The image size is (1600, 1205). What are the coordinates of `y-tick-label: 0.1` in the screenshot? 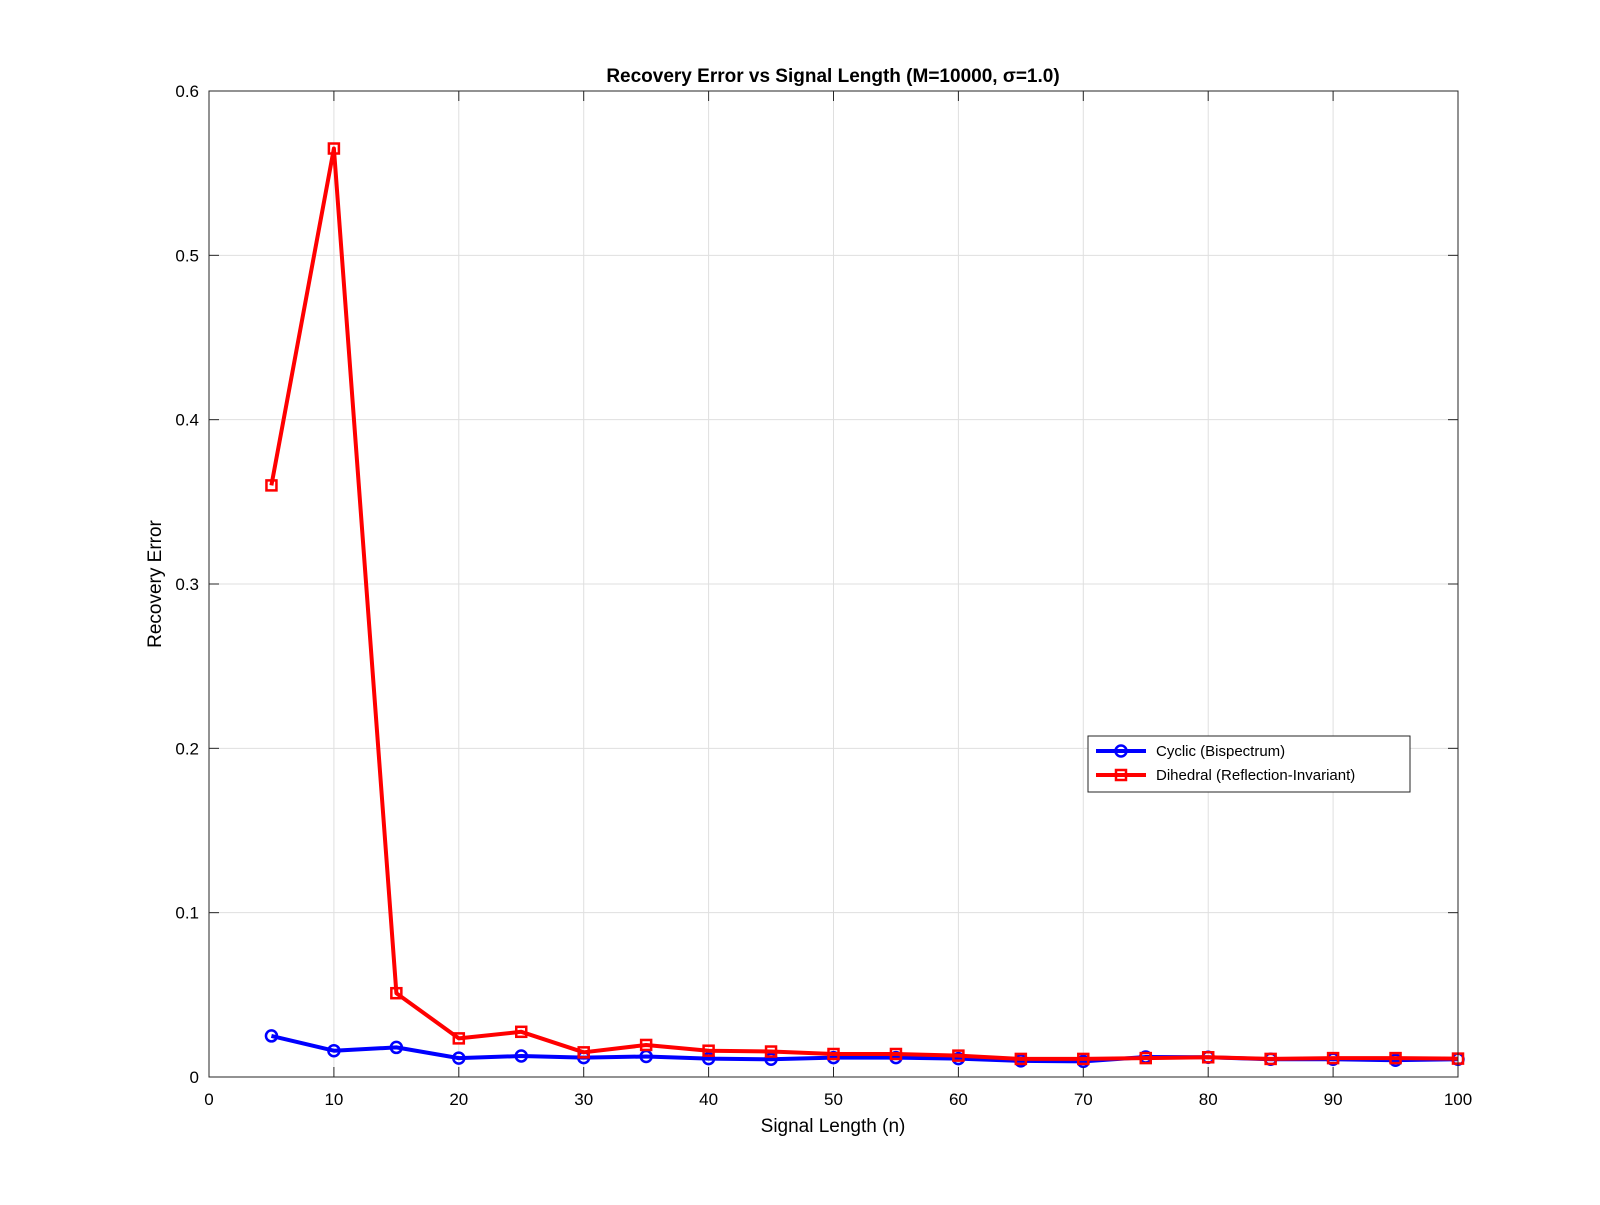 It's located at (187, 913).